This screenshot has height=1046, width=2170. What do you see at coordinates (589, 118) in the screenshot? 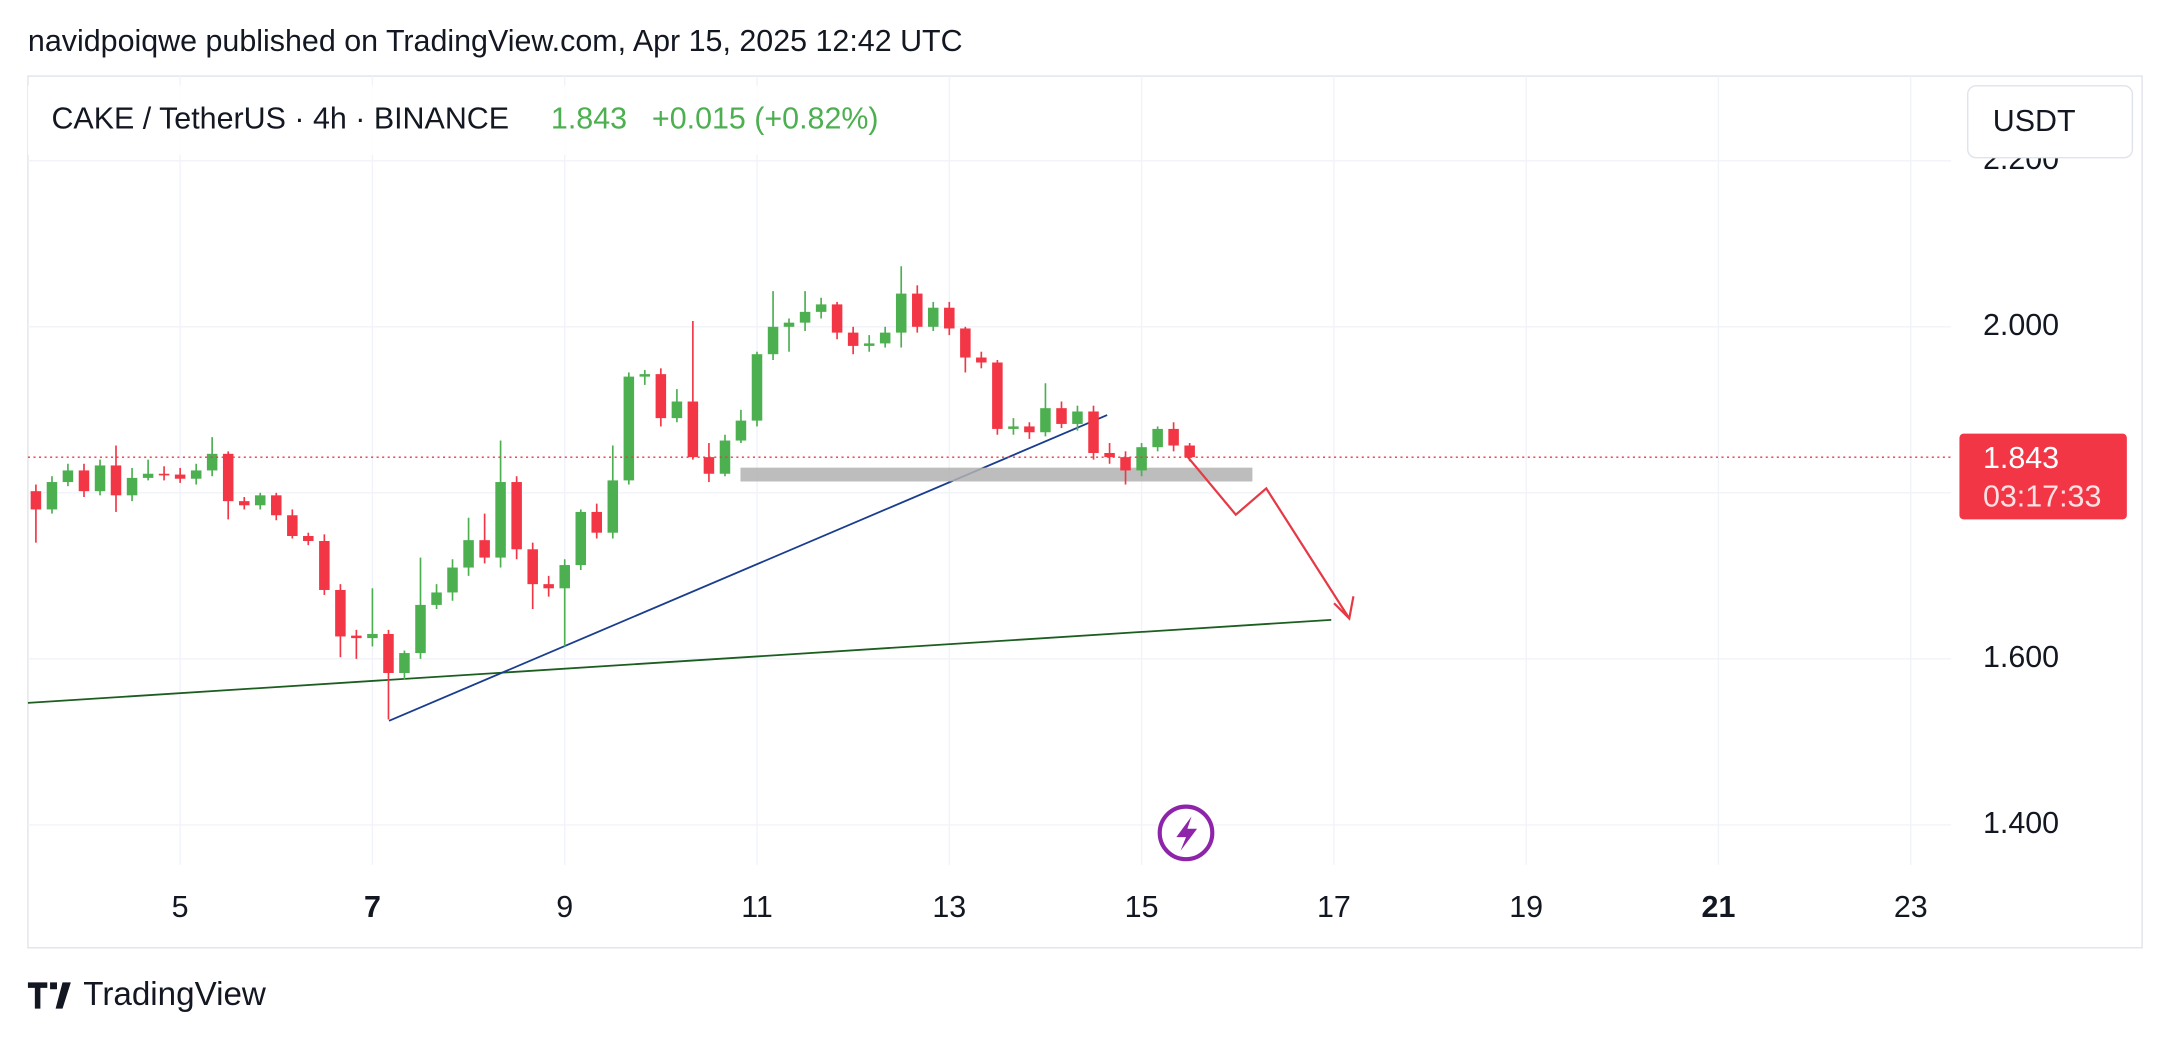
I see `last-price: 1.843` at bounding box center [589, 118].